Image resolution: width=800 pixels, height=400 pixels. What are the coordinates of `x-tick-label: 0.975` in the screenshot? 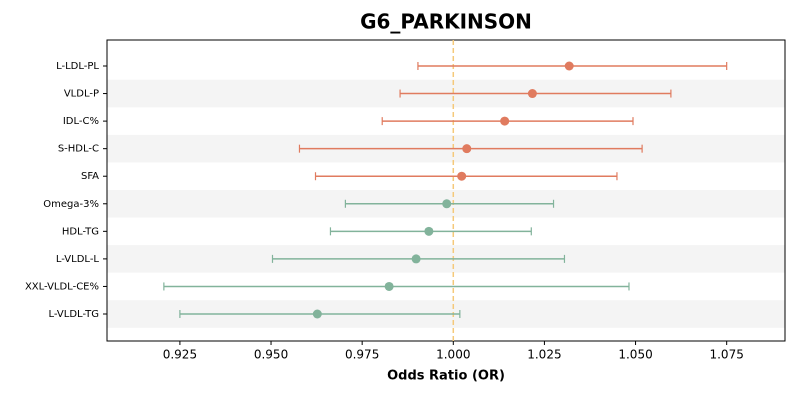 It's located at (362, 355).